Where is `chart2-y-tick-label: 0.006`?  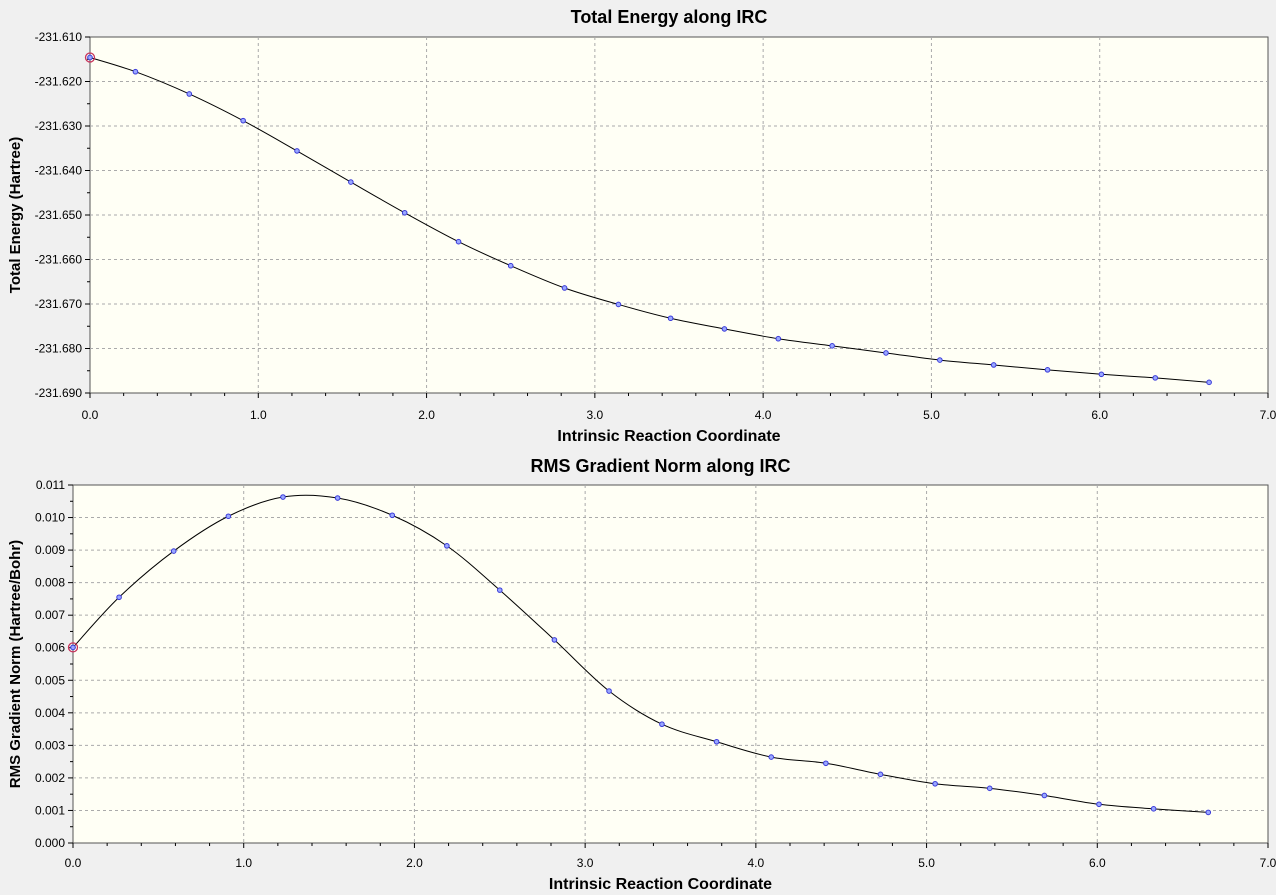
chart2-y-tick-label: 0.006 is located at coordinates (50, 648).